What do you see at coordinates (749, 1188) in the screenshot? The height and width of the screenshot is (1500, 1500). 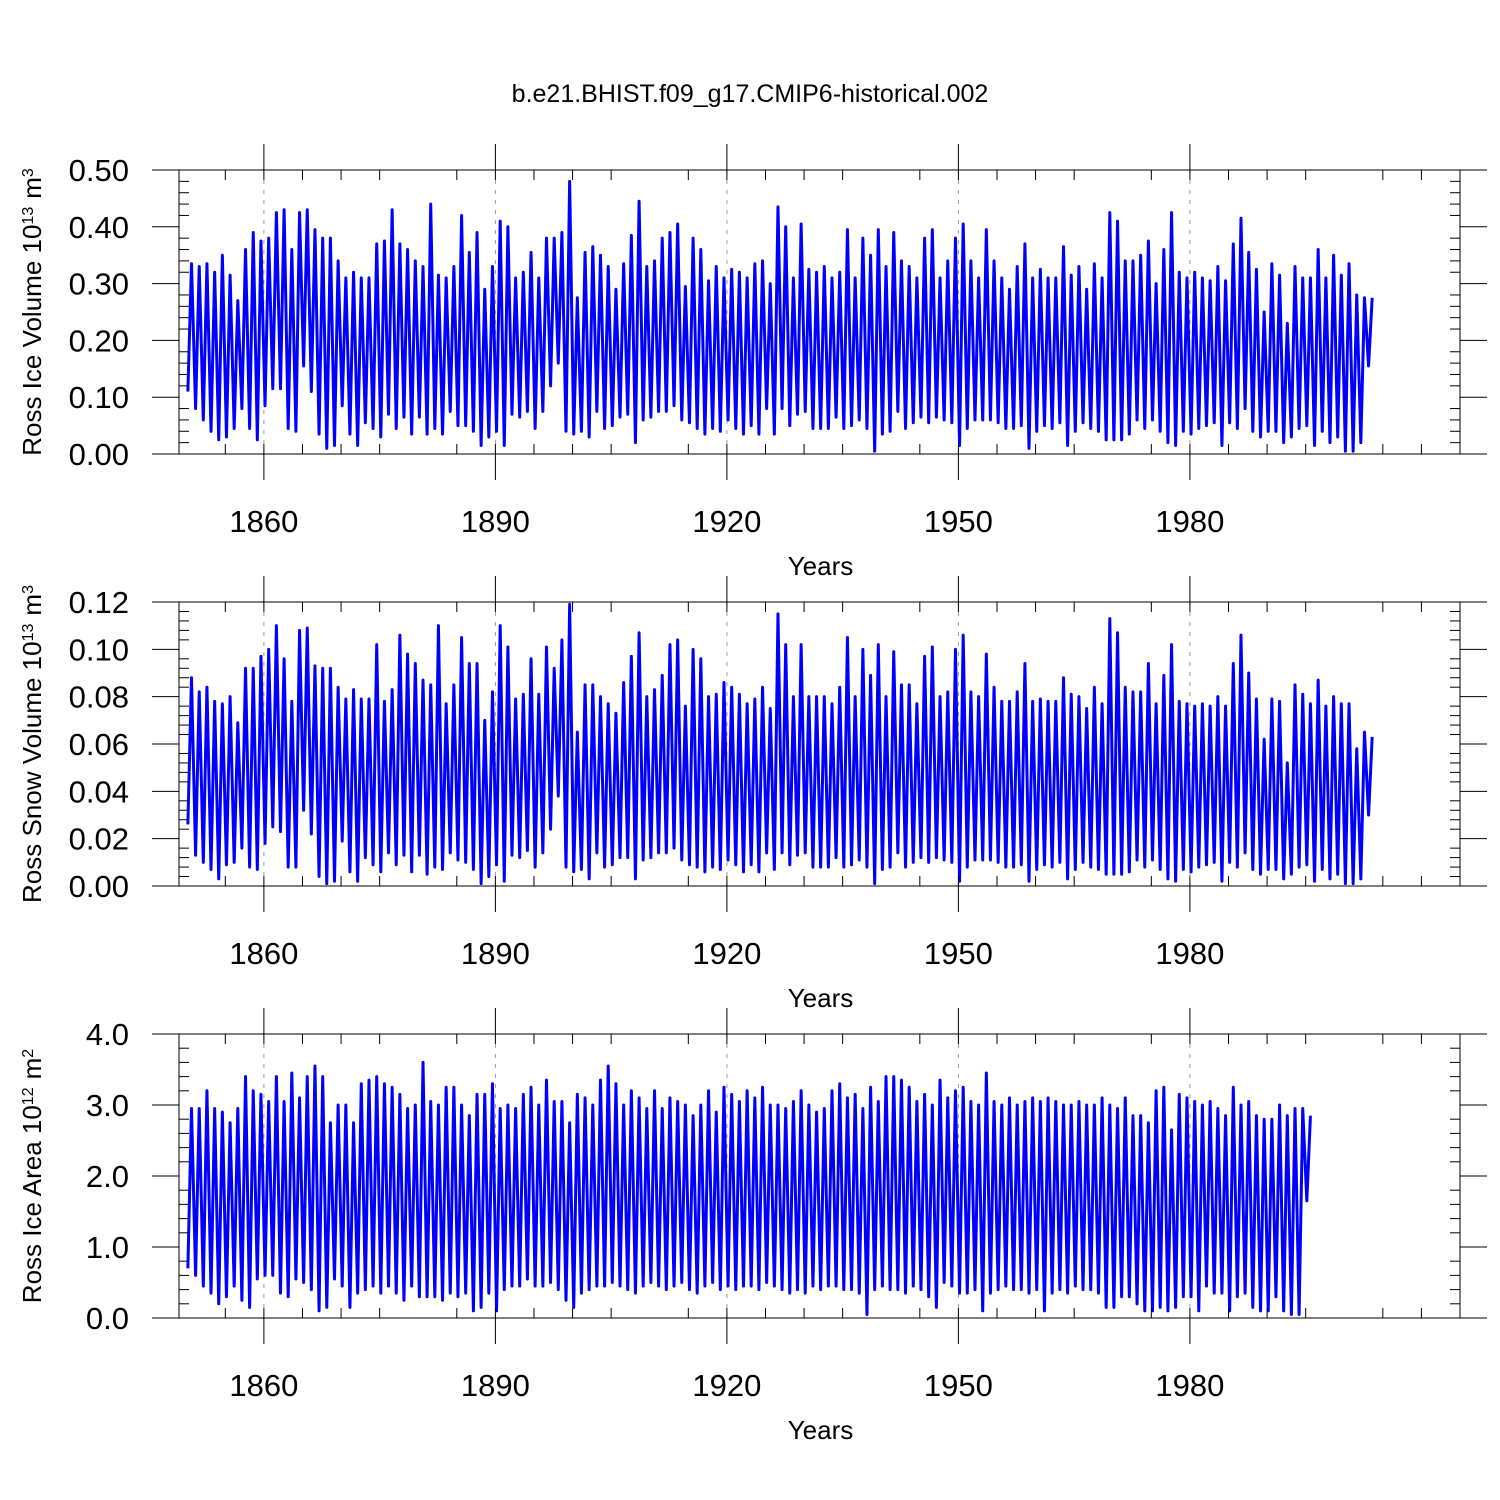 I see `series-line-ross-ice-area` at bounding box center [749, 1188].